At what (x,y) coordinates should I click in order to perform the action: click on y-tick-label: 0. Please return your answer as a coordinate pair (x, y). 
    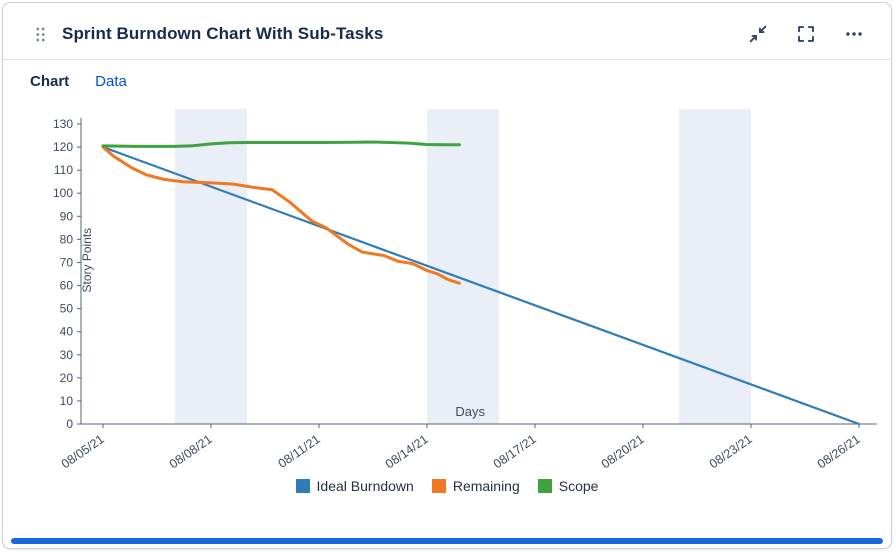
    Looking at the image, I should click on (69, 424).